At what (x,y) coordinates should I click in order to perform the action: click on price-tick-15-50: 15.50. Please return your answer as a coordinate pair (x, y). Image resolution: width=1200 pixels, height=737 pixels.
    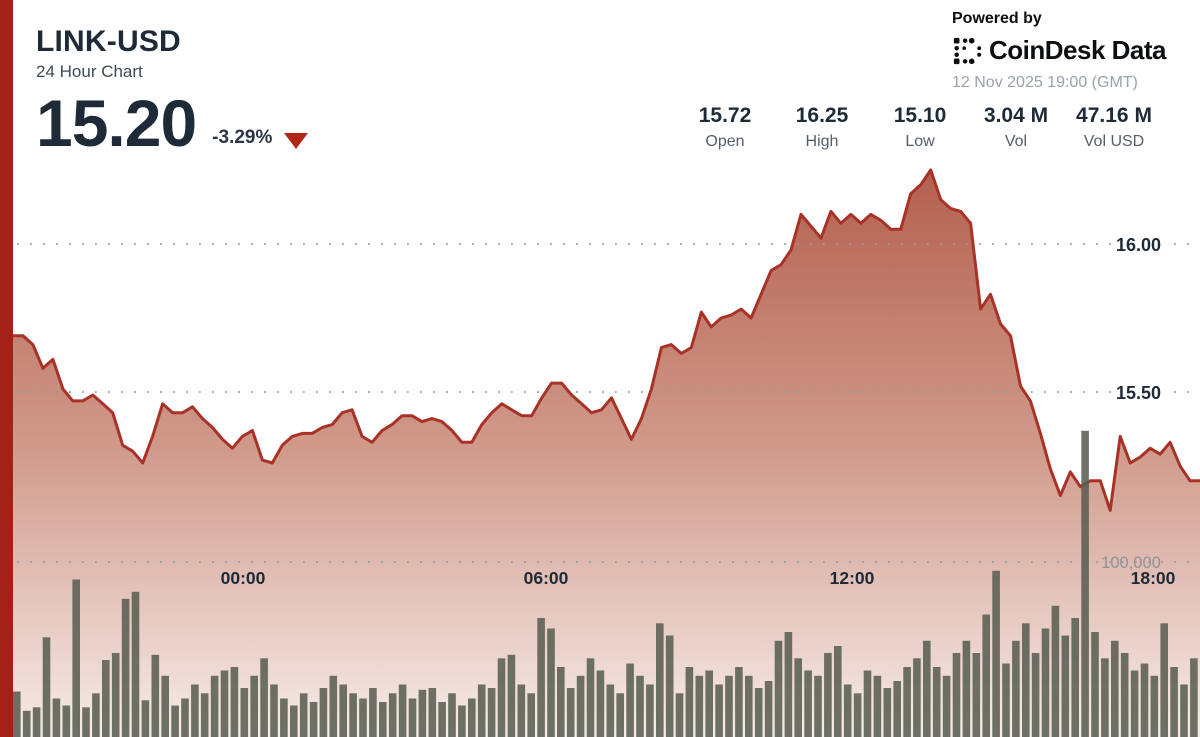
    Looking at the image, I should click on (1138, 393).